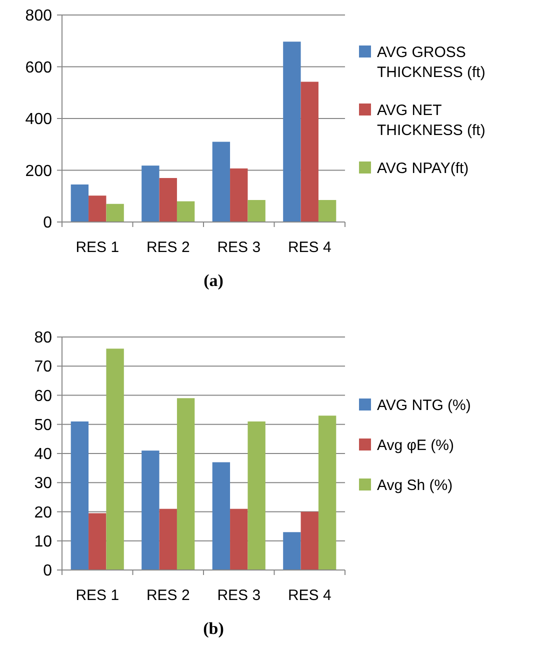  What do you see at coordinates (415, 445) in the screenshot?
I see `legend-label: Avg φE (%)` at bounding box center [415, 445].